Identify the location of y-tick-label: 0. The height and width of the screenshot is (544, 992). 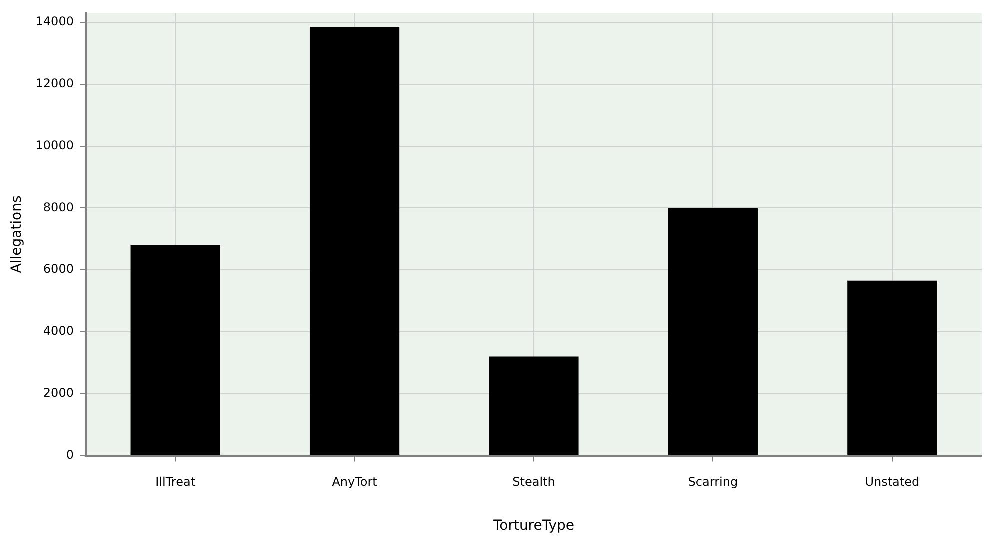
(70, 455).